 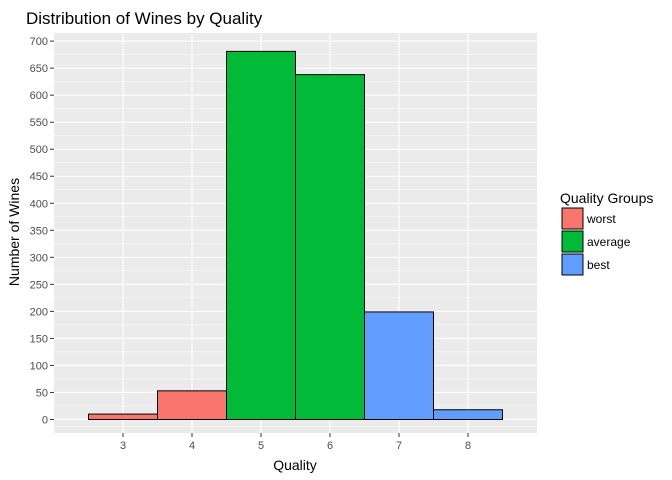 What do you see at coordinates (598, 265) in the screenshot?
I see `legend-label-best: best` at bounding box center [598, 265].